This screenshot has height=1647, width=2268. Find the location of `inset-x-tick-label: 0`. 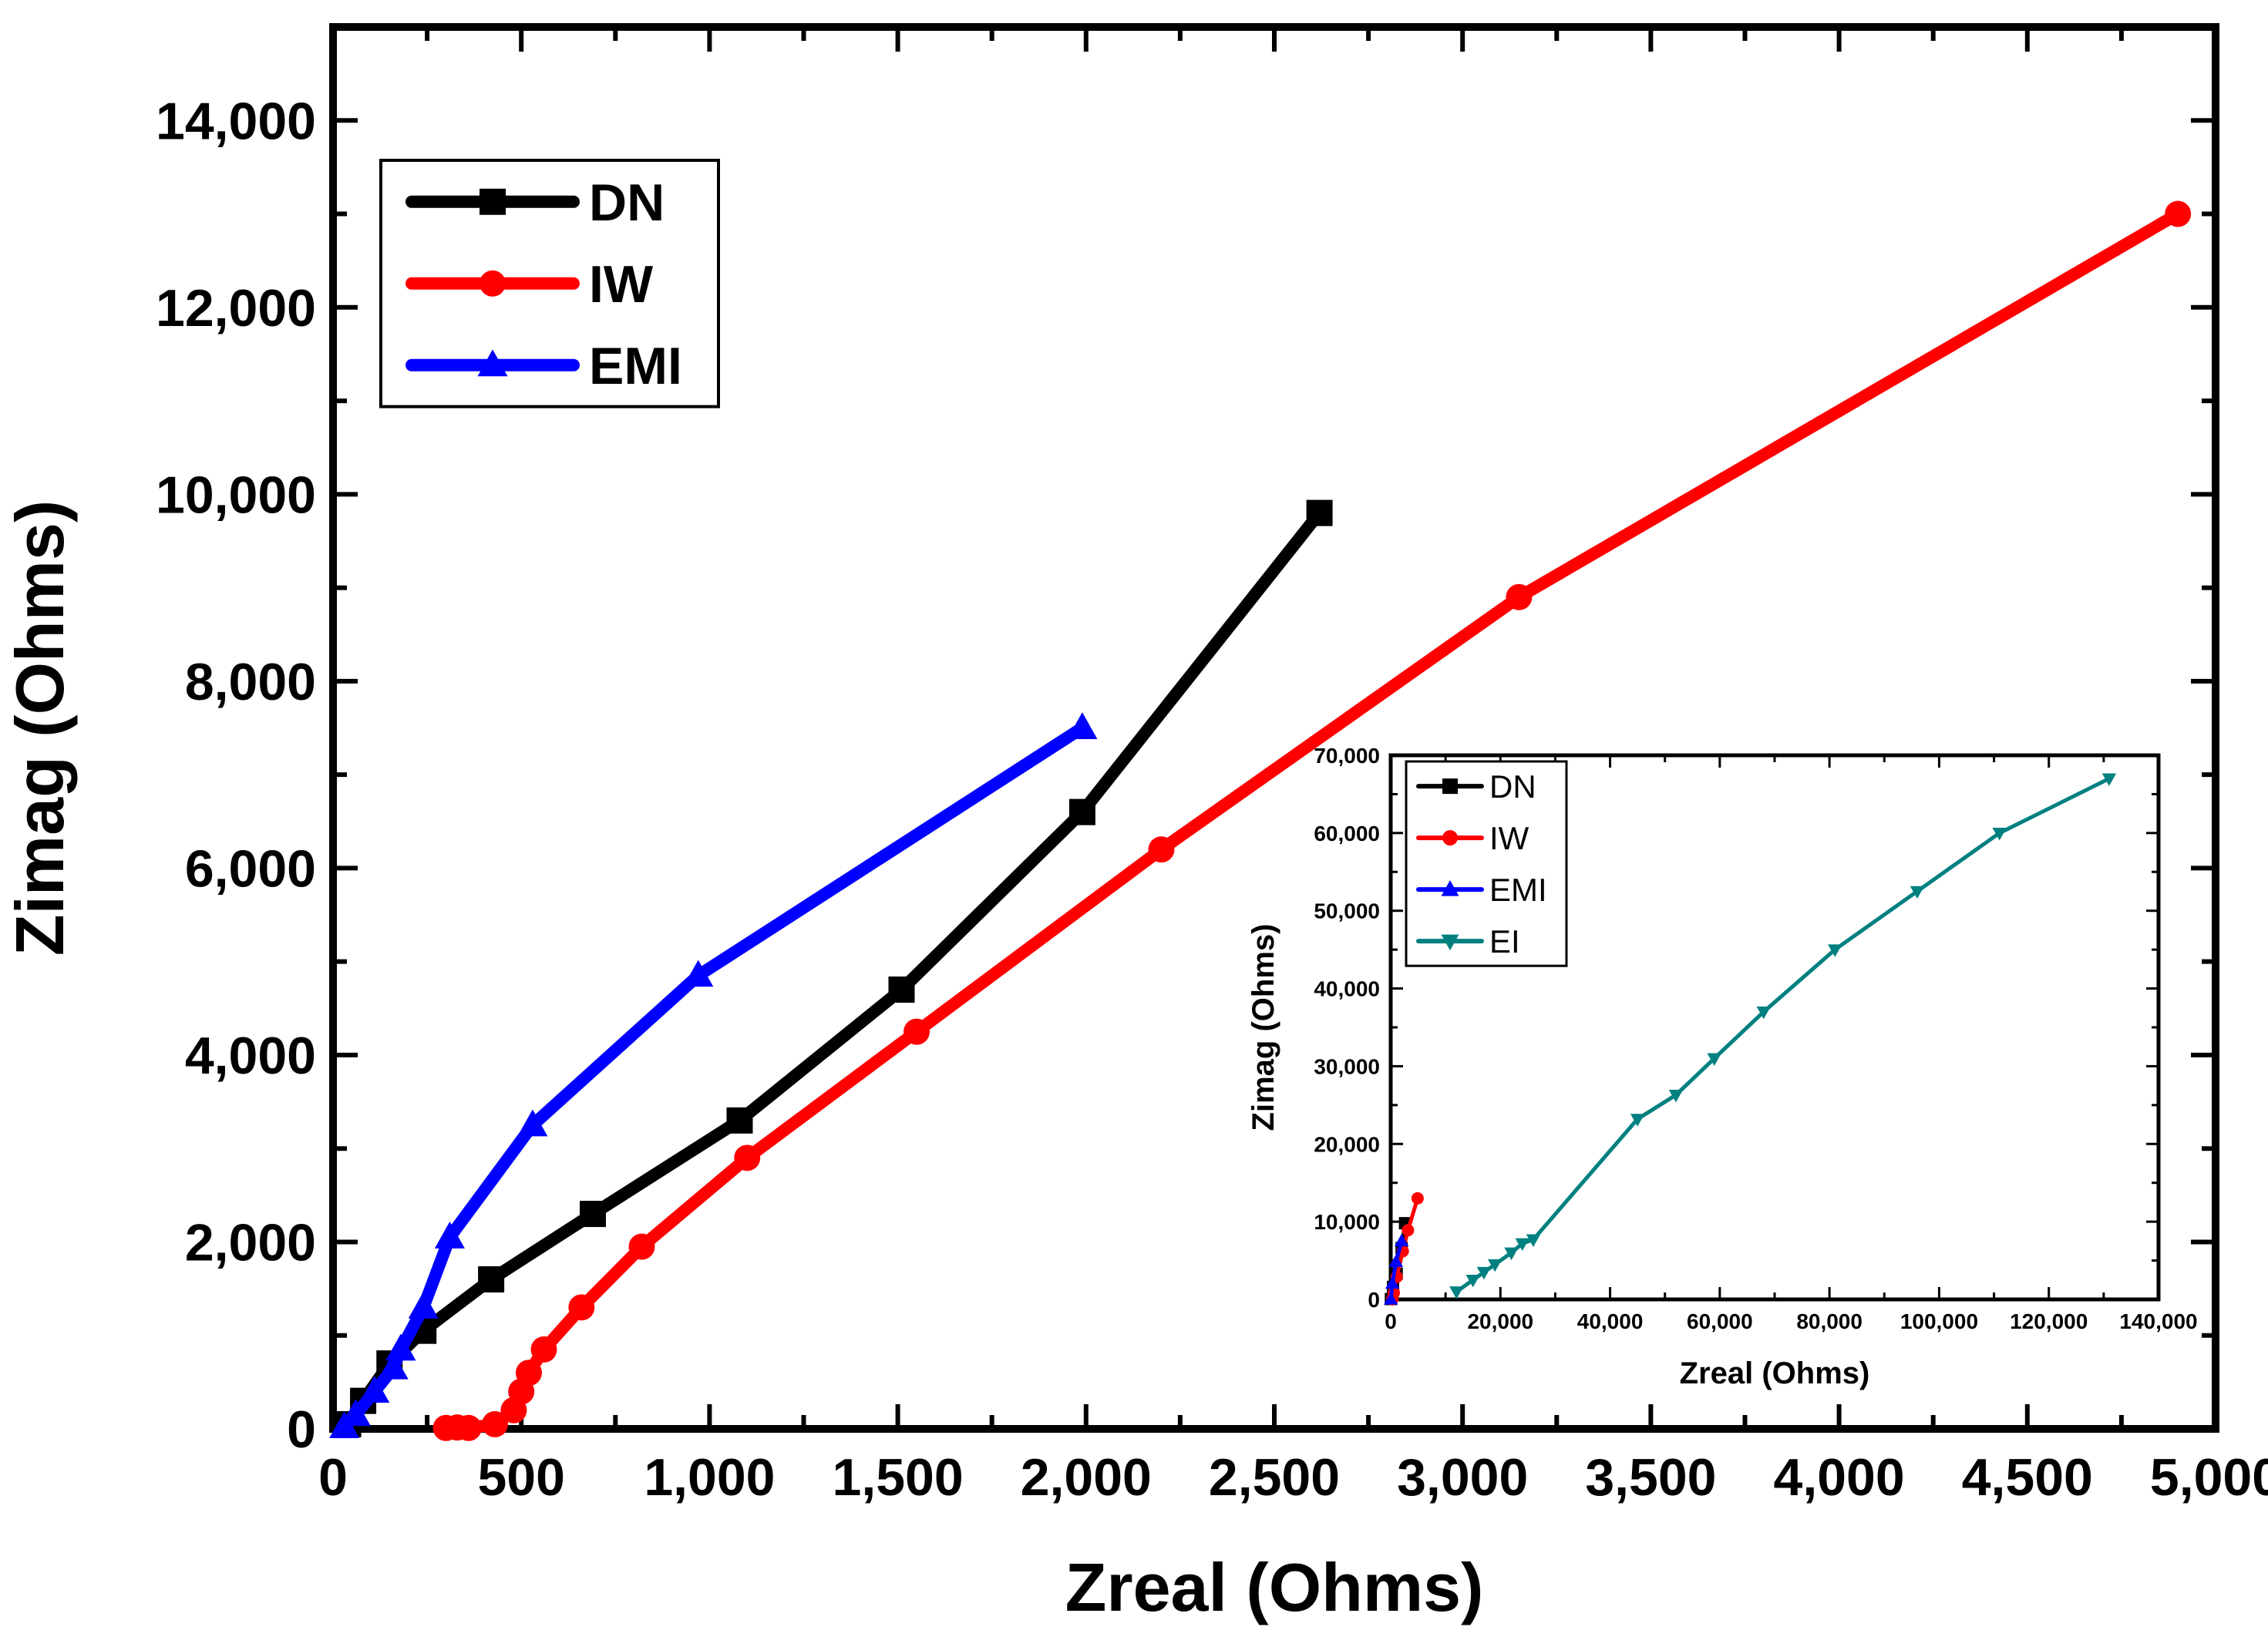

inset-x-tick-label: 0 is located at coordinates (1391, 1321).